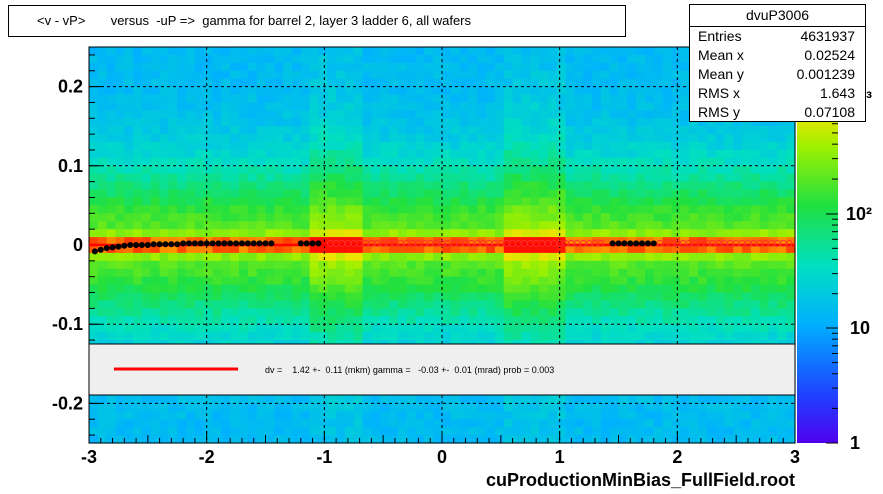 This screenshot has height=494, width=883. I want to click on y-tick-label: 0.2, so click(70, 87).